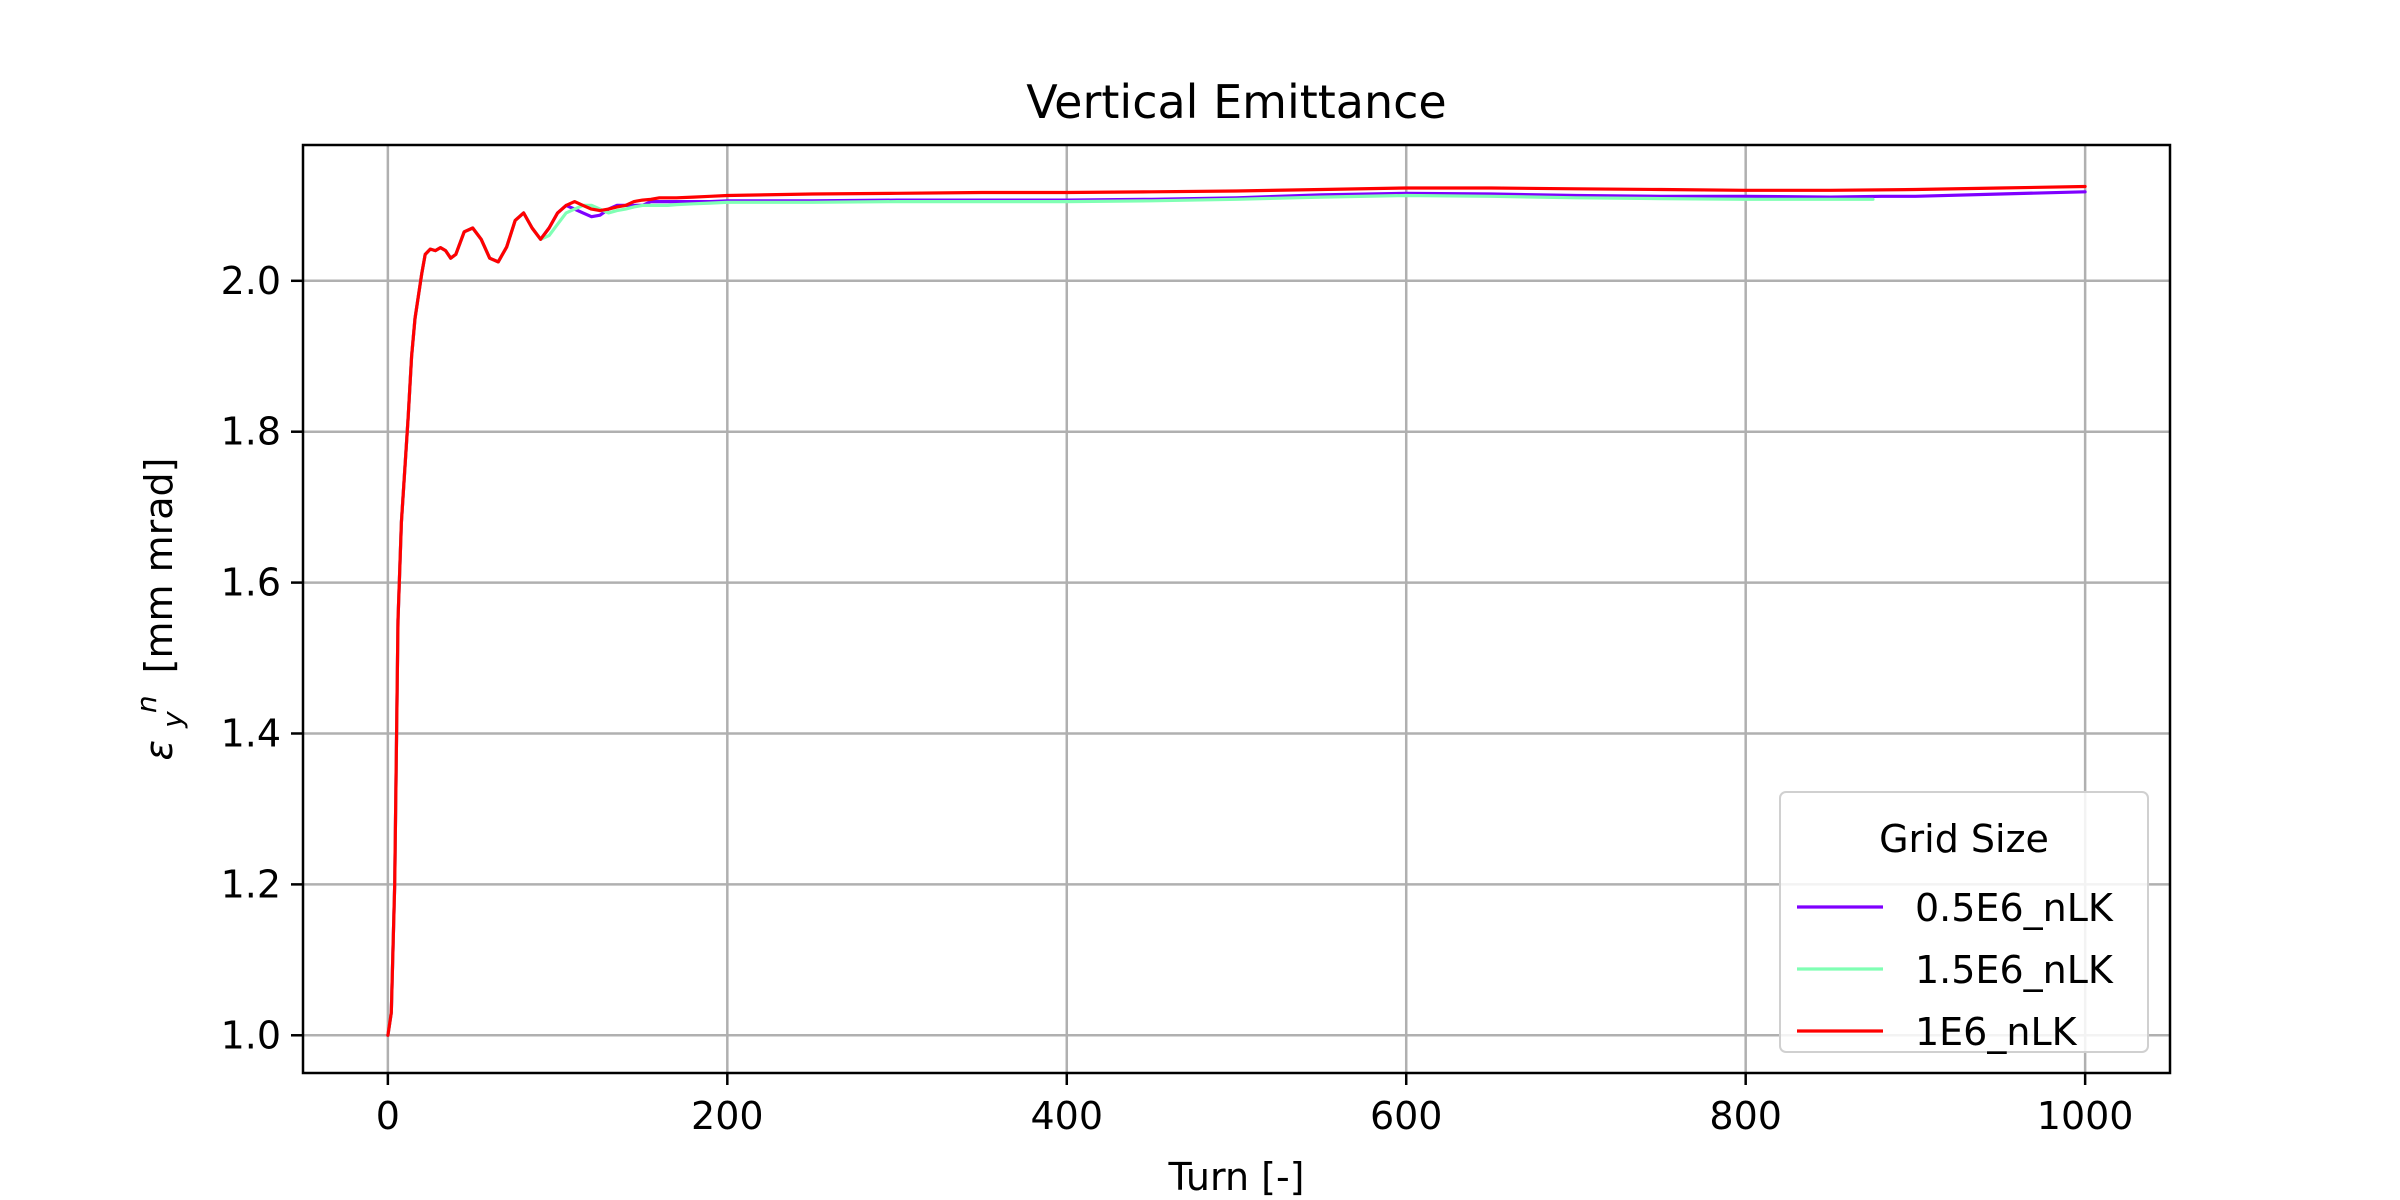 The height and width of the screenshot is (1200, 2400). Describe the element at coordinates (1745, 1116) in the screenshot. I see `x-tick-label: 800` at that location.